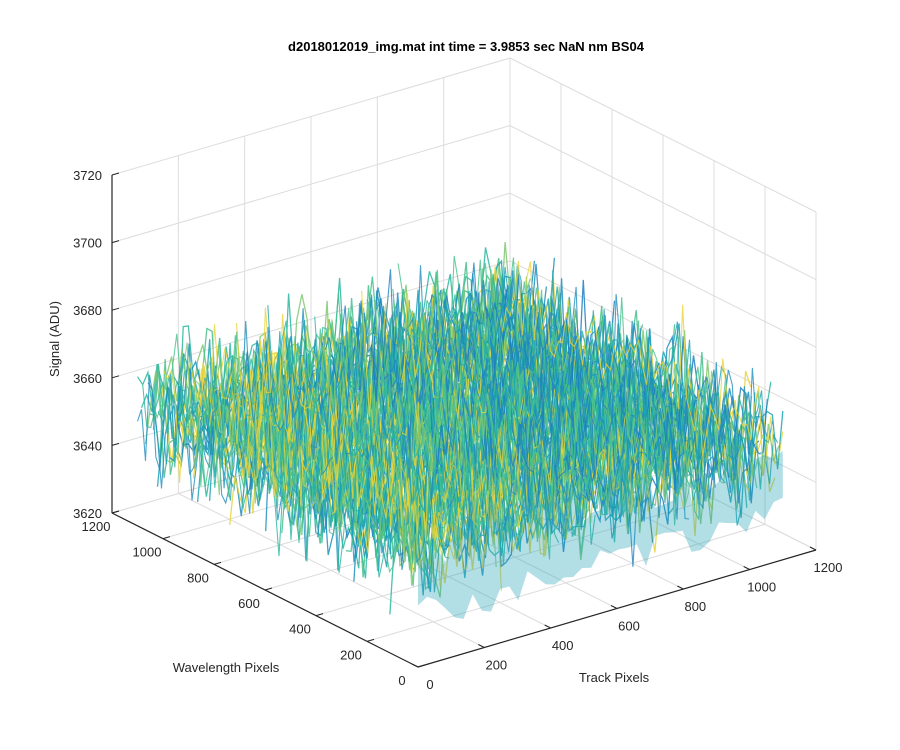 This screenshot has width=900, height=750. What do you see at coordinates (249, 603) in the screenshot?
I see `y-tick-label: 600` at bounding box center [249, 603].